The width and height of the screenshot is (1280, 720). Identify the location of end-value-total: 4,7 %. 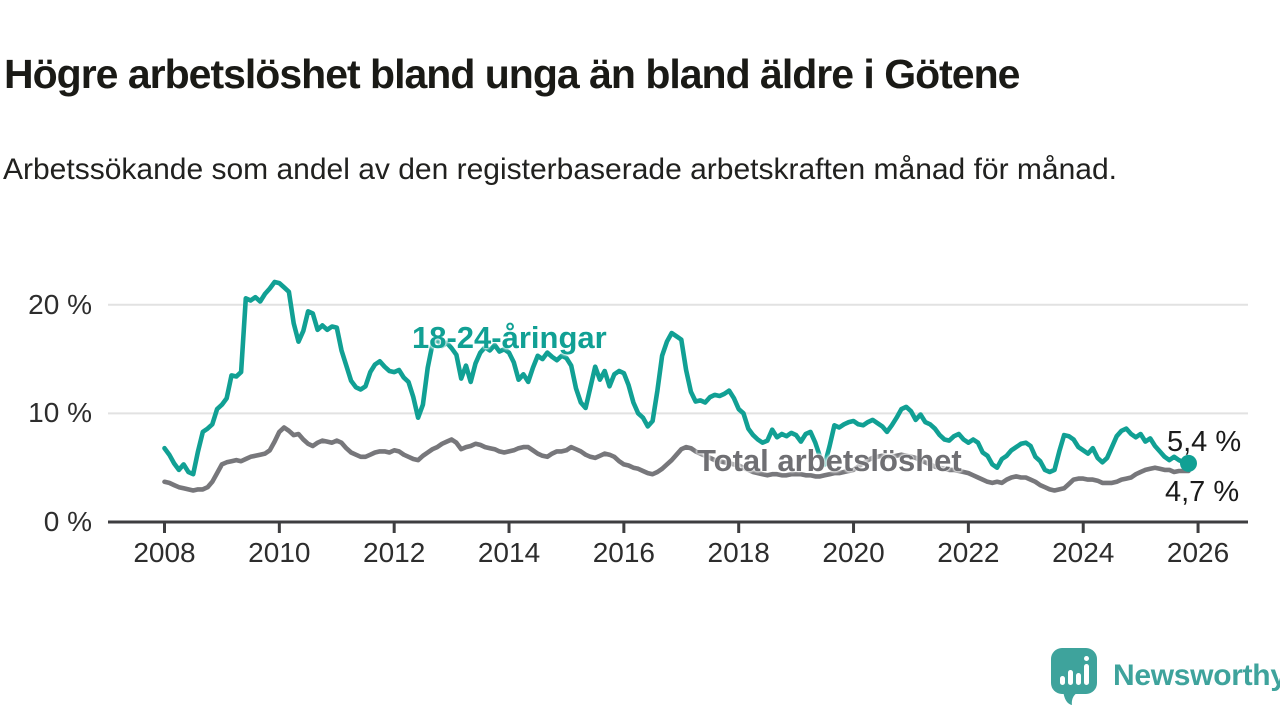
(1202, 492).